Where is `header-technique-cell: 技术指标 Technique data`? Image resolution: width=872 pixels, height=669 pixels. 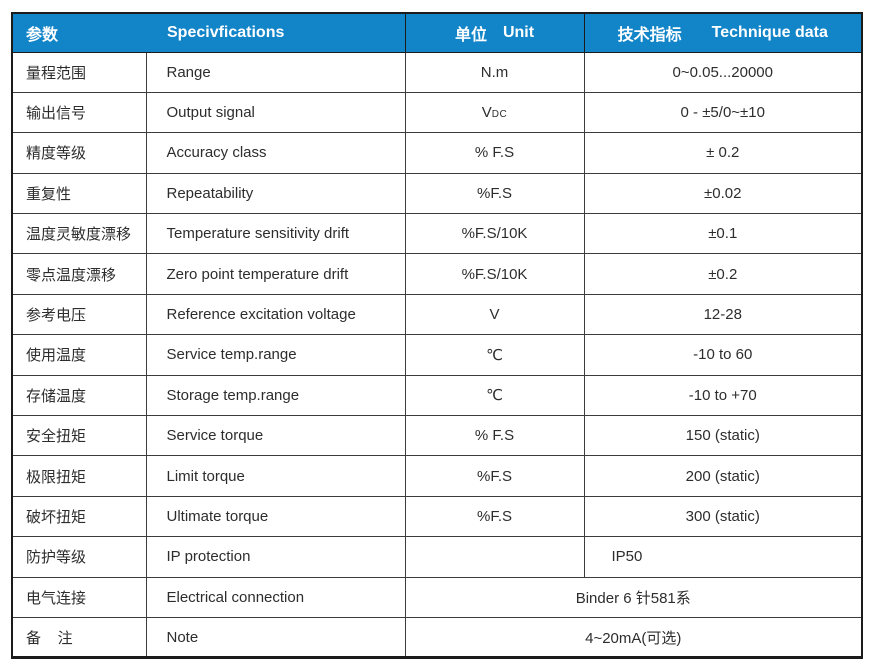
header-technique-cell: 技术指标 Technique data is located at coordinates (723, 32).